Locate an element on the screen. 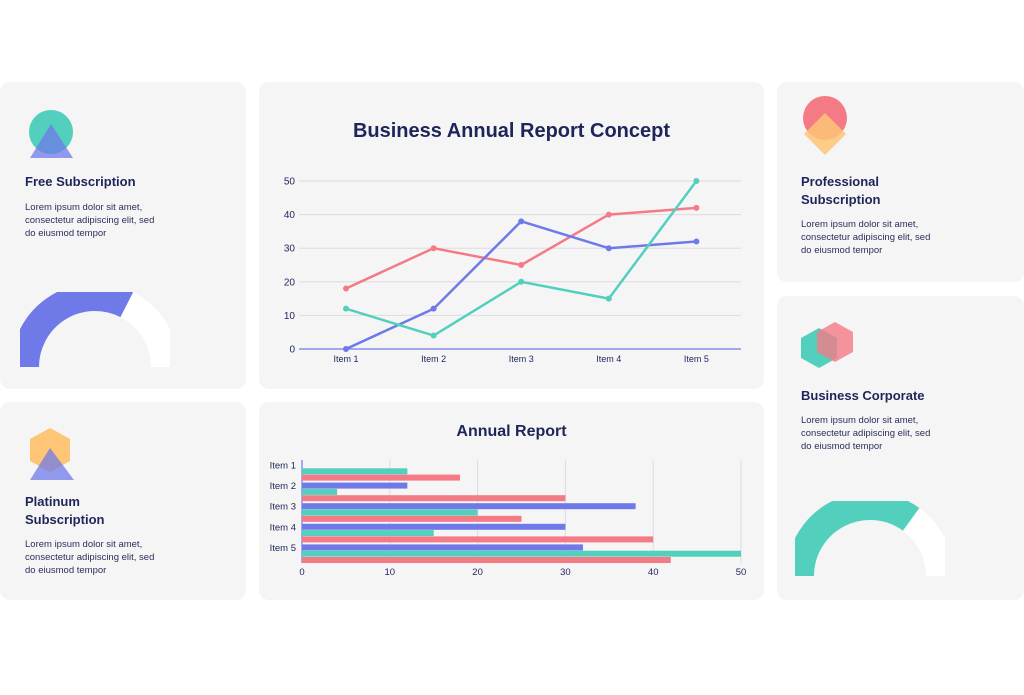  x-tick-label: 50 is located at coordinates (741, 572).